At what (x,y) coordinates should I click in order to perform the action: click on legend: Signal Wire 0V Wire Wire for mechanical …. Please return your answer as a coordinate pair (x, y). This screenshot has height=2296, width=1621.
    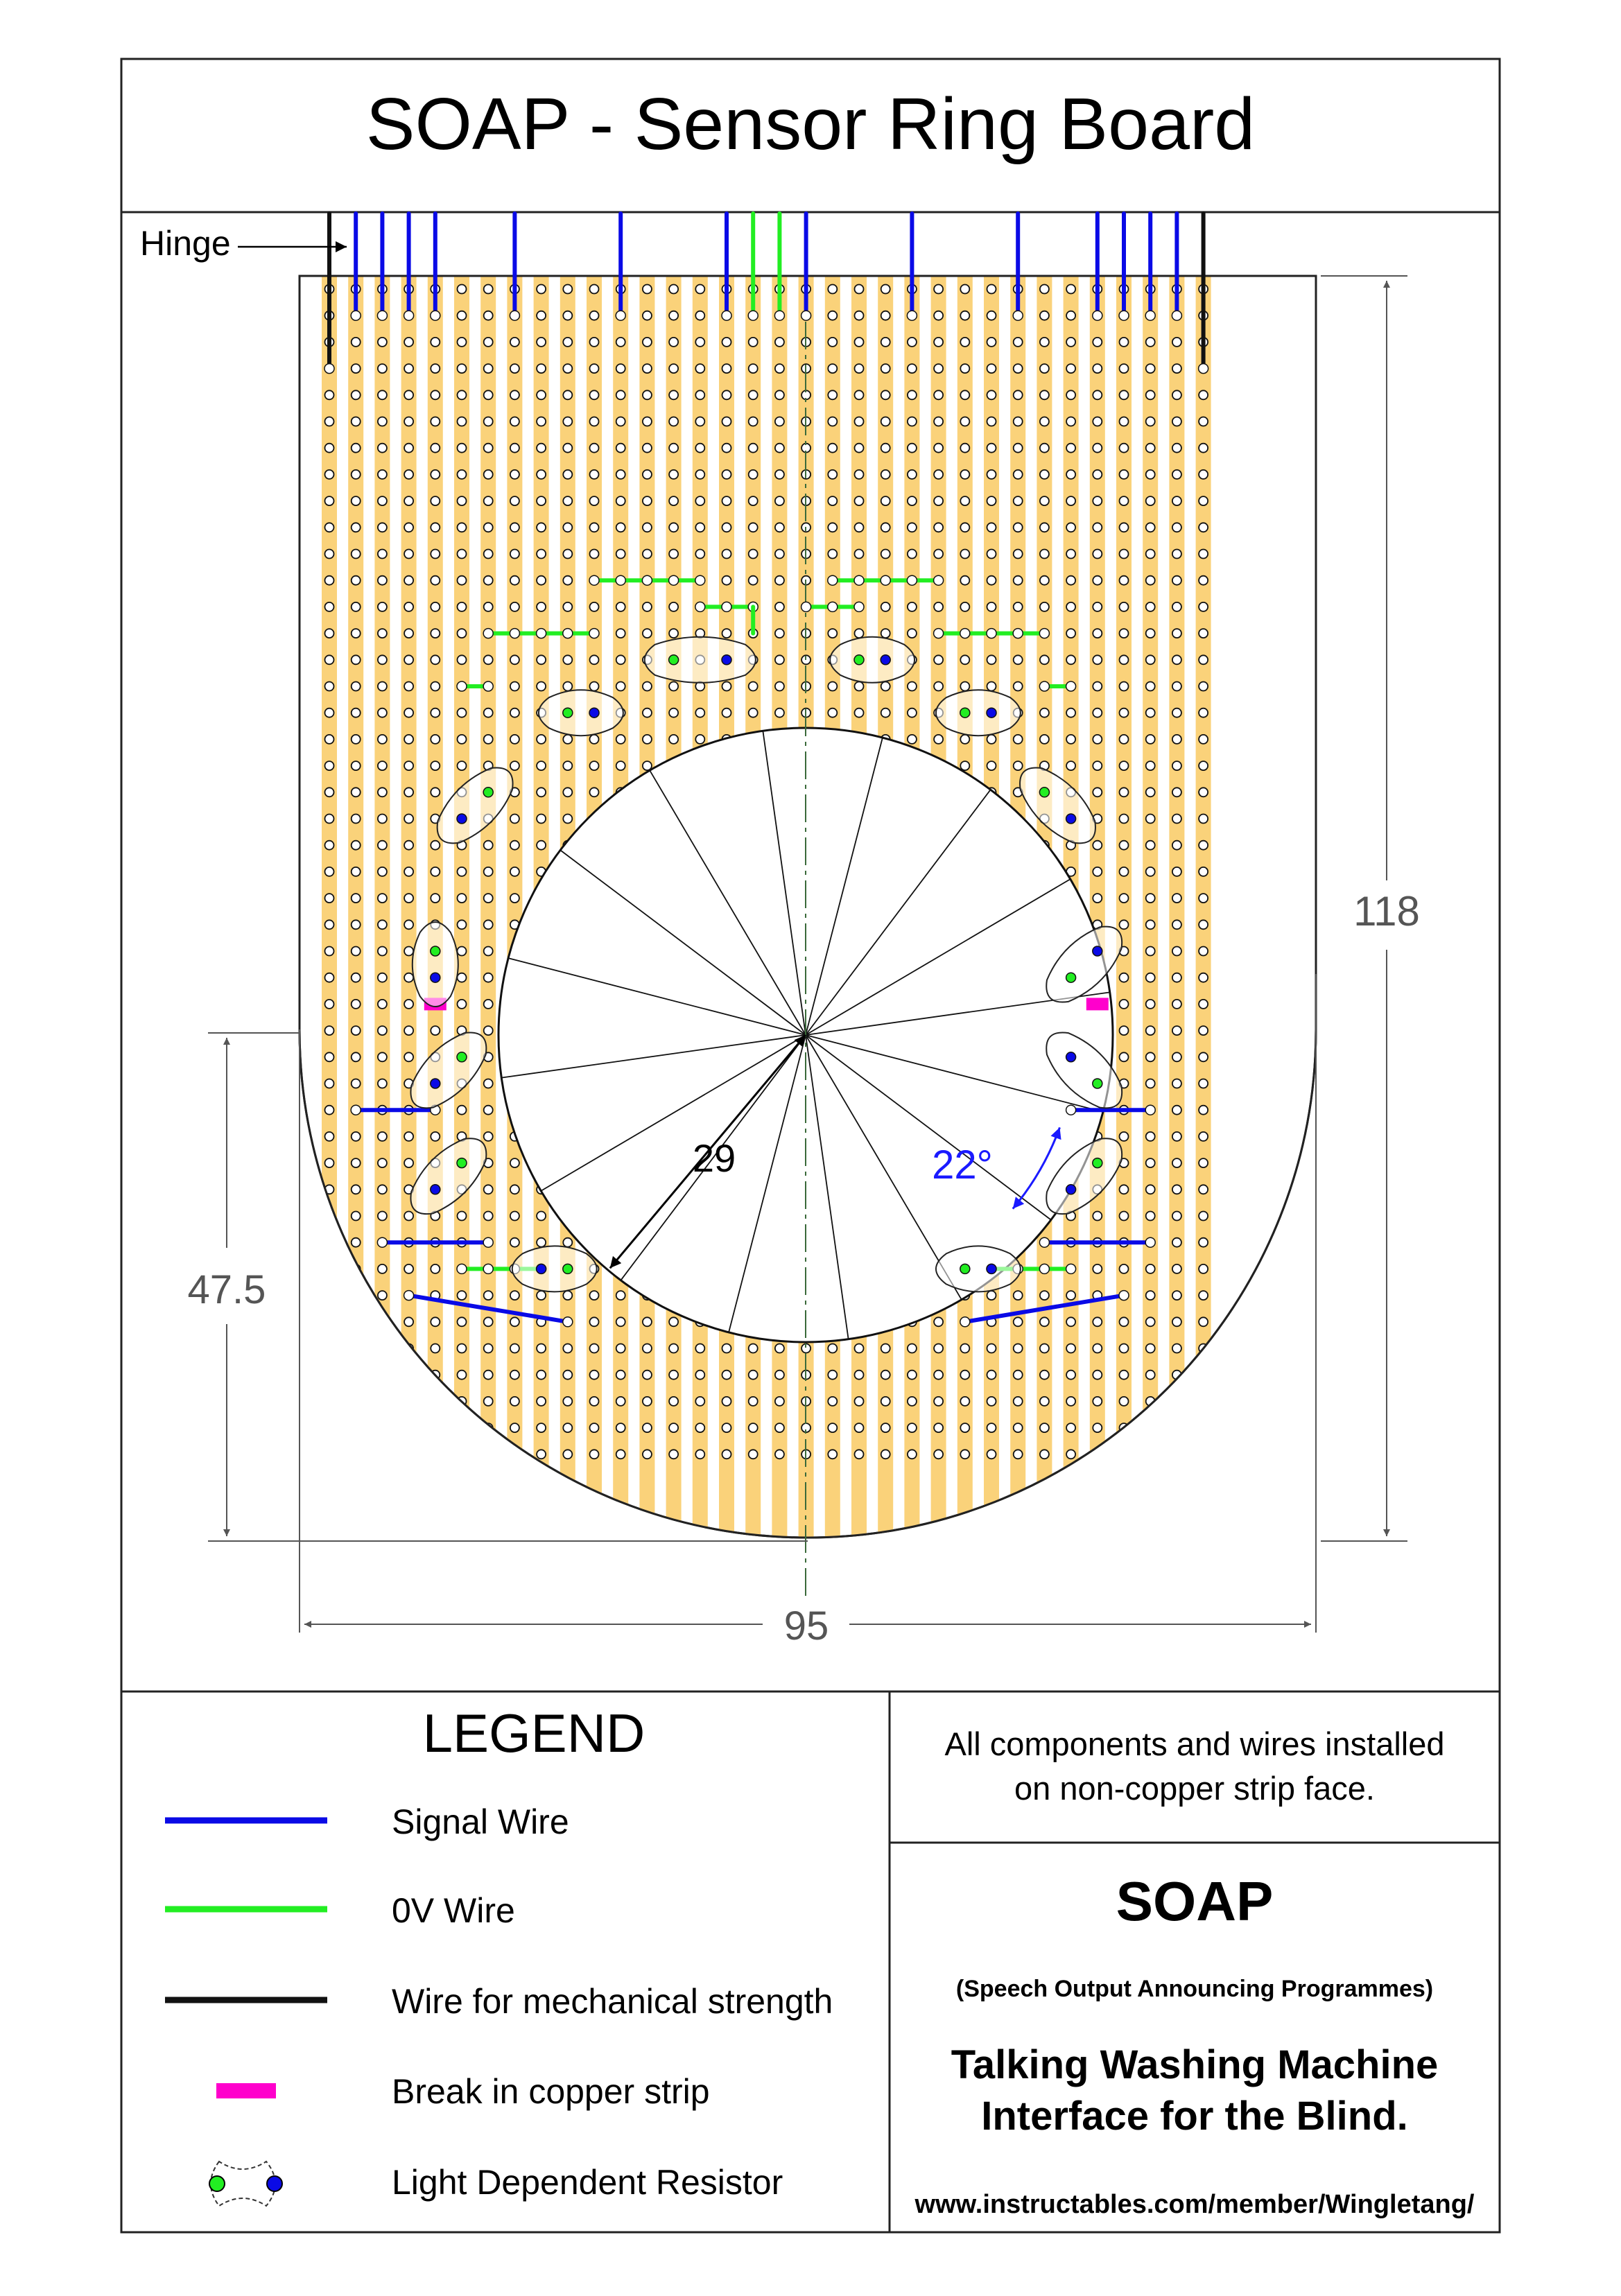
    Looking at the image, I should click on (499, 2004).